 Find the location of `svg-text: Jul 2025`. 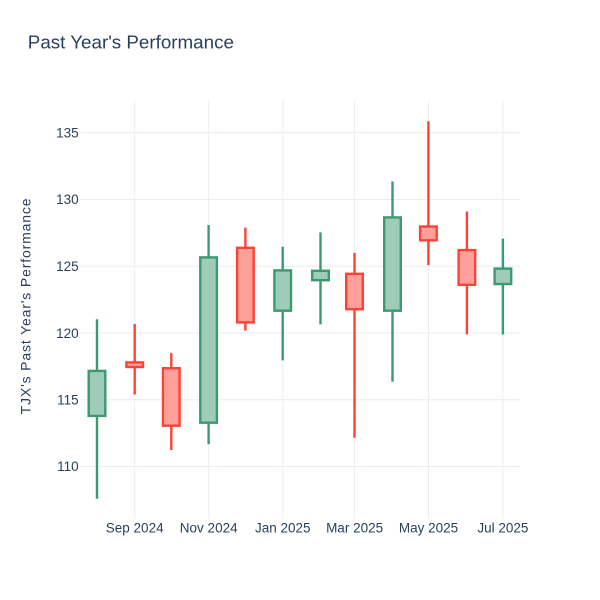

svg-text: Jul 2025 is located at coordinates (502, 528).